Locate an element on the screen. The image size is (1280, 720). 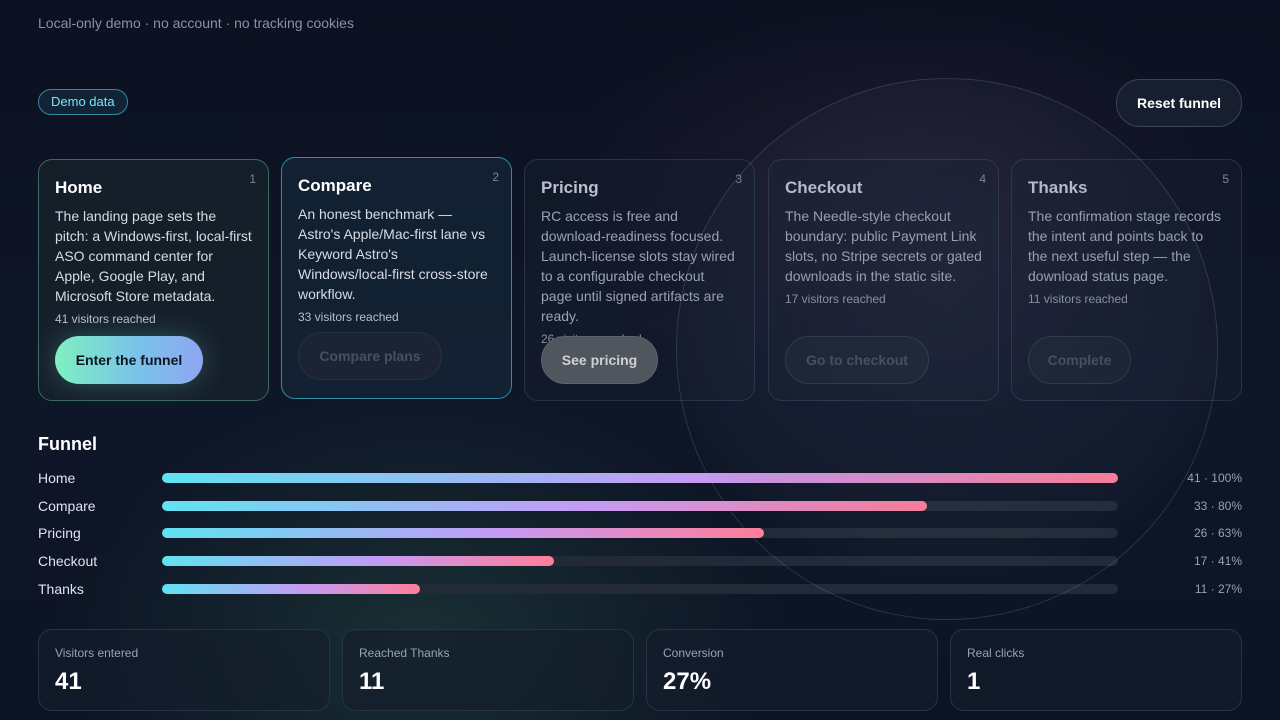
stage-title: Compare is located at coordinates (335, 185).